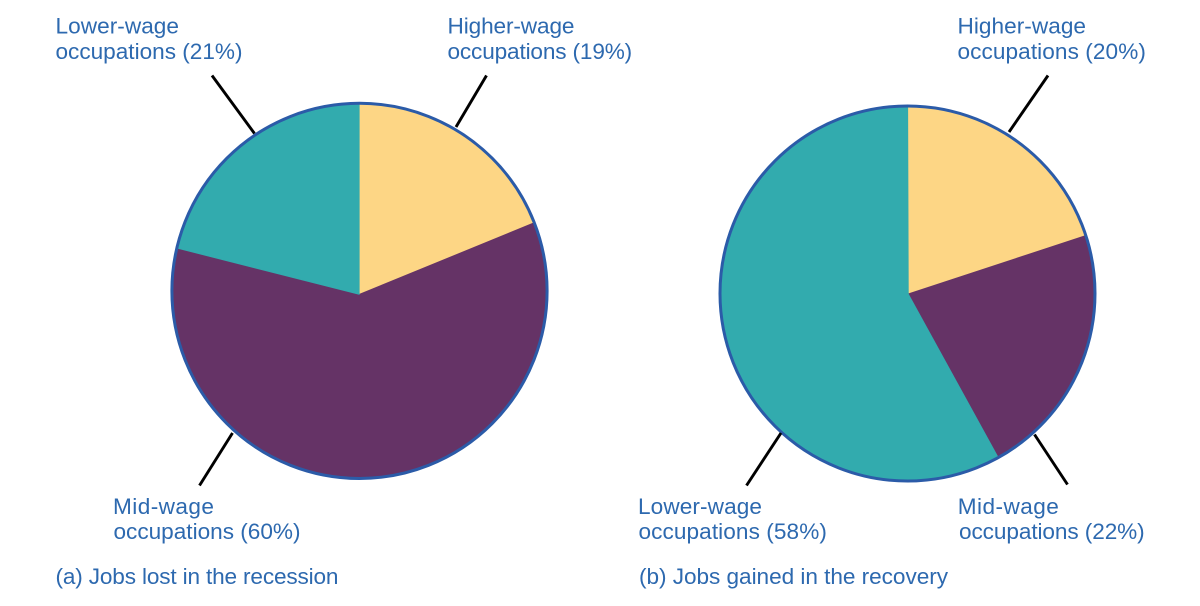 The height and width of the screenshot is (606, 1200). I want to click on svg-text: (a) Jobs lost in the recession, so click(197, 576).